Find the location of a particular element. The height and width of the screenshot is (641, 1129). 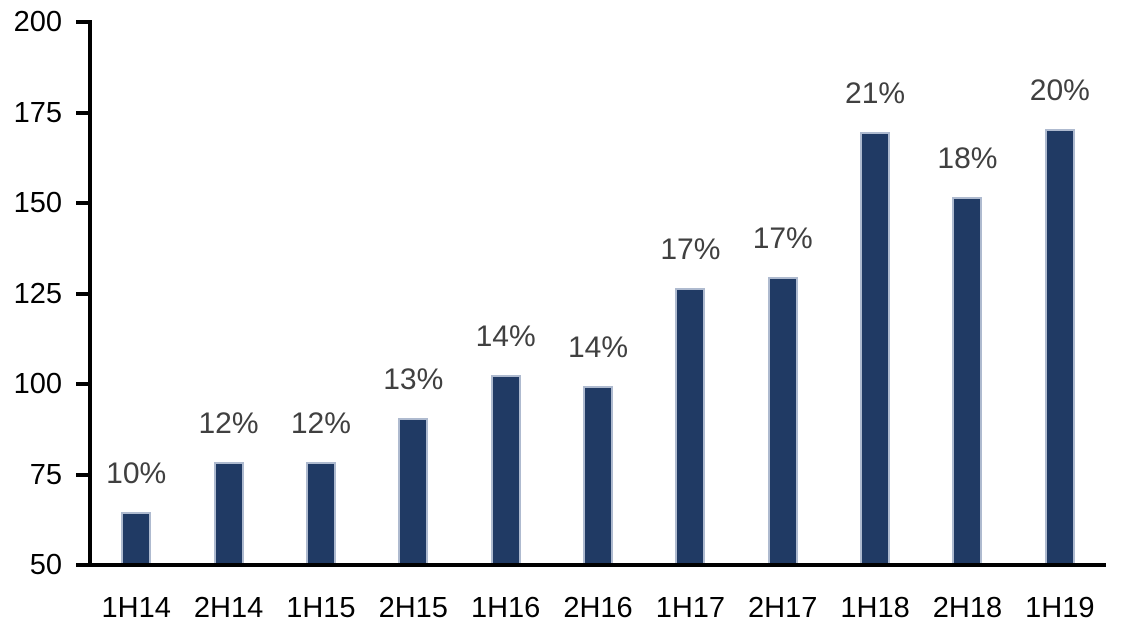

y-tick-label: 125 is located at coordinates (37, 293).